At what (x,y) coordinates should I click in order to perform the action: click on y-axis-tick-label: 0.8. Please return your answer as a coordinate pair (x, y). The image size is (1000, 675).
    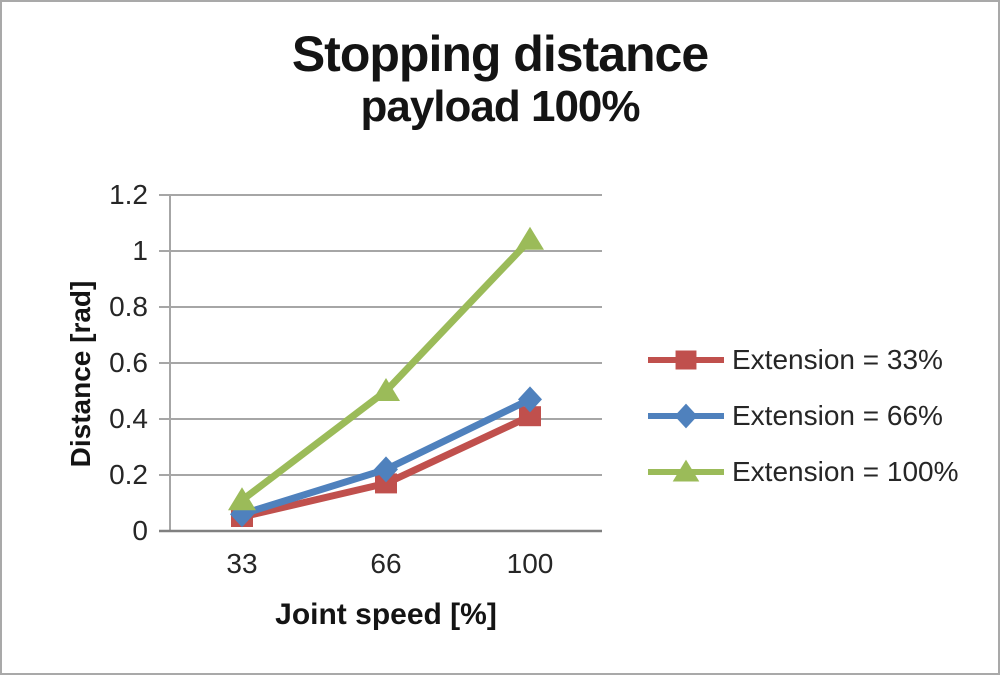
    Looking at the image, I should click on (128, 306).